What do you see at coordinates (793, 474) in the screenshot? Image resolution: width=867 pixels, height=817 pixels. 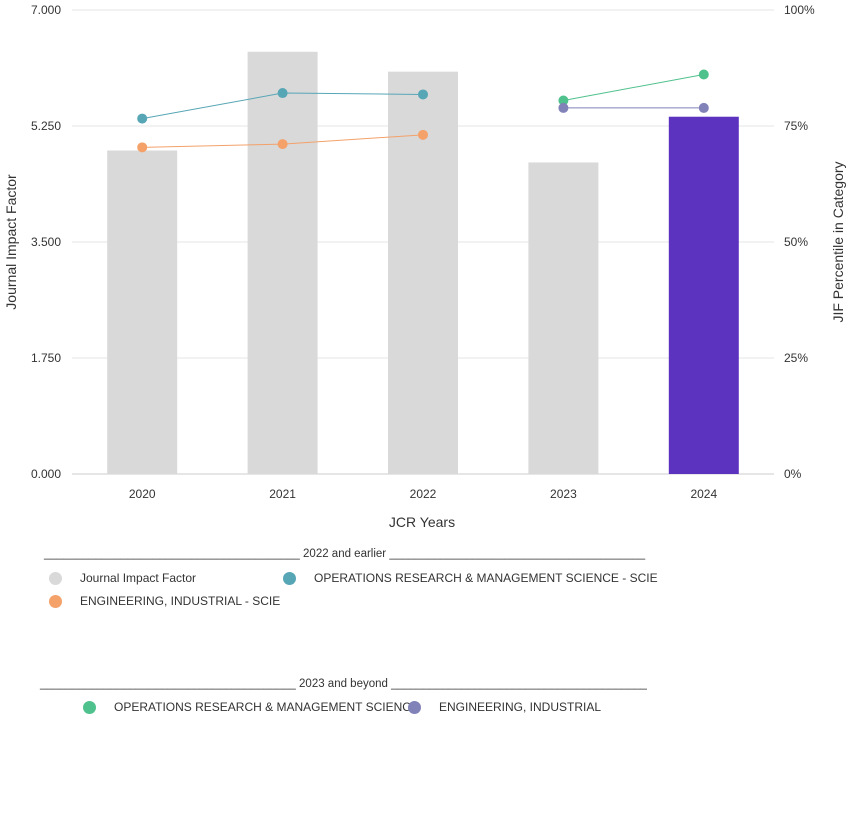 I see `y2-tick-label: 0%` at bounding box center [793, 474].